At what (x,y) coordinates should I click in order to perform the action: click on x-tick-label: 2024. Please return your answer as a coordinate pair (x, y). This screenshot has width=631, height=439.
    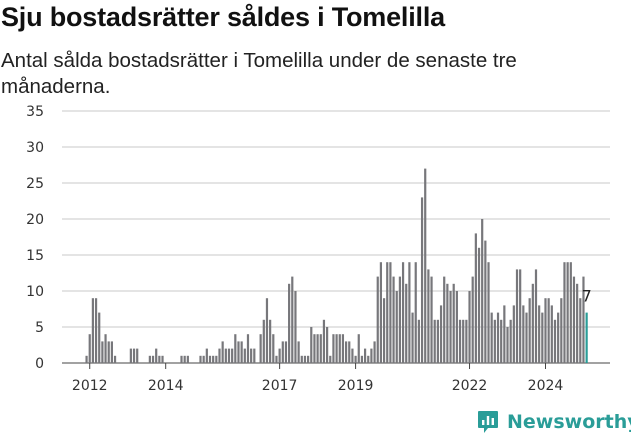
    Looking at the image, I should click on (546, 386).